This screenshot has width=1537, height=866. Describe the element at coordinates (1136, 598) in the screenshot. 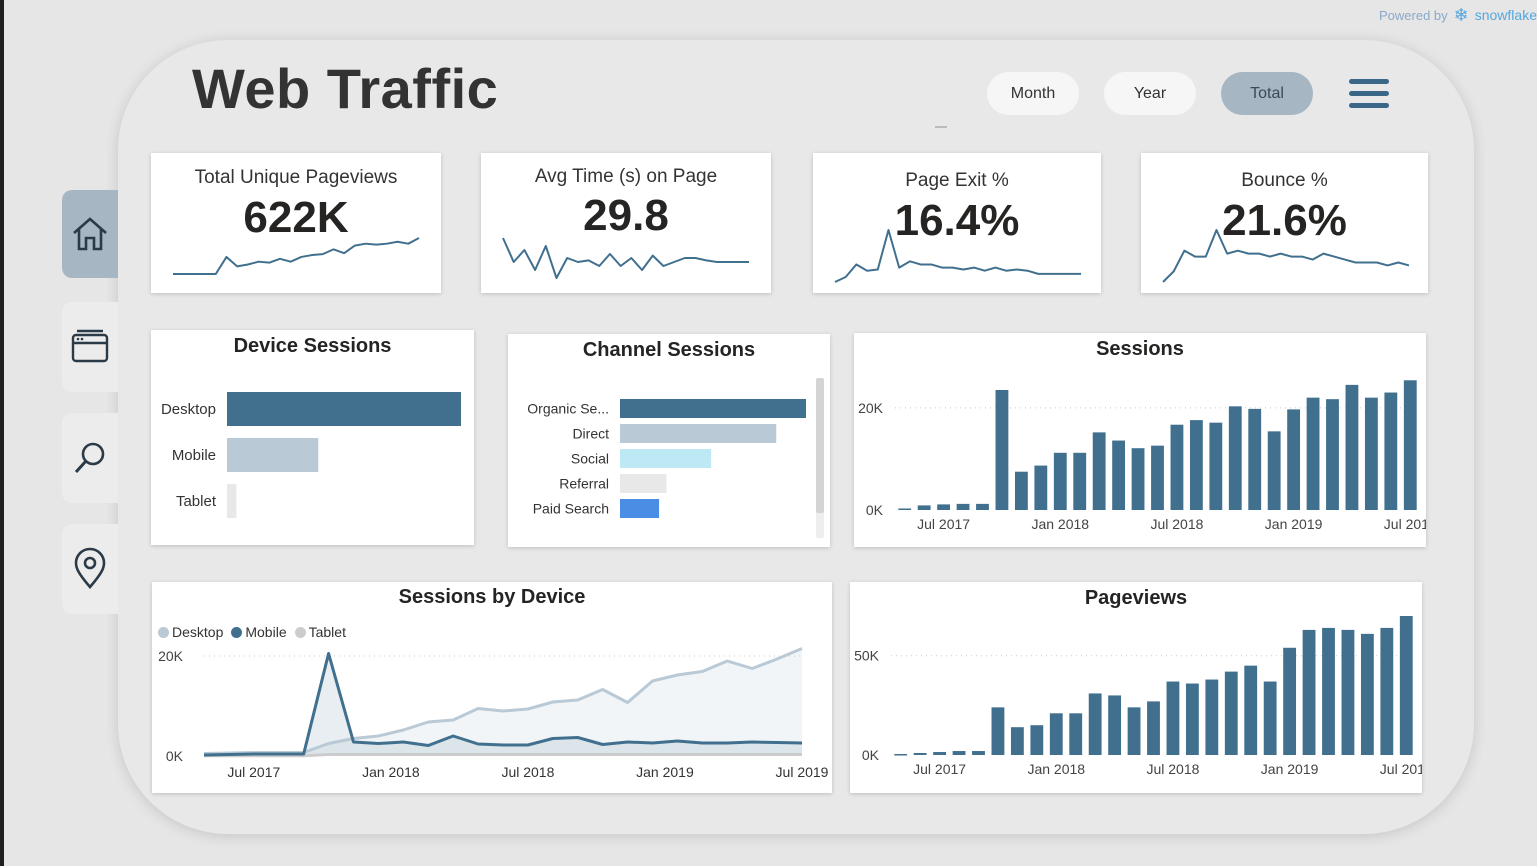

I see `chart-title: Pageviews` at that location.